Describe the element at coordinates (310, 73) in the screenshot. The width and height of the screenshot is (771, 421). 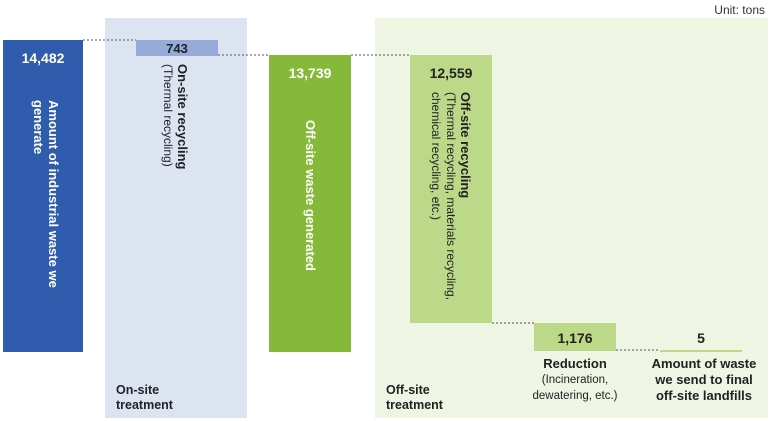
I see `offsite-generated-value: 13,739` at that location.